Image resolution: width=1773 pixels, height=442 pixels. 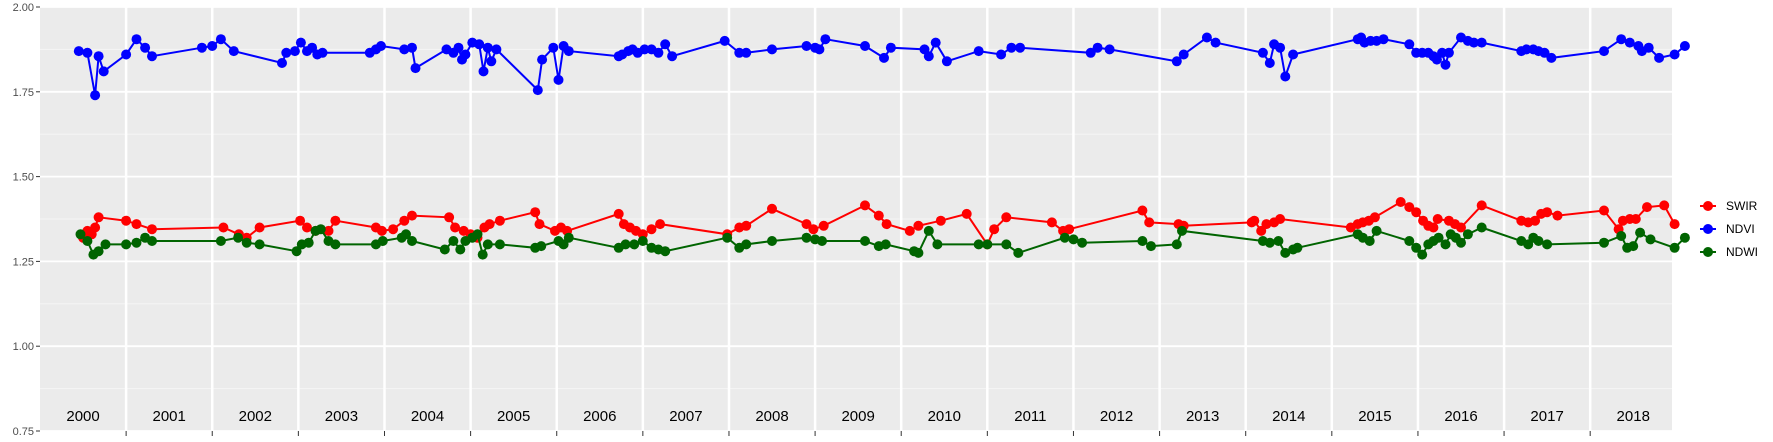 What do you see at coordinates (513, 416) in the screenshot?
I see `year-label: 2005` at bounding box center [513, 416].